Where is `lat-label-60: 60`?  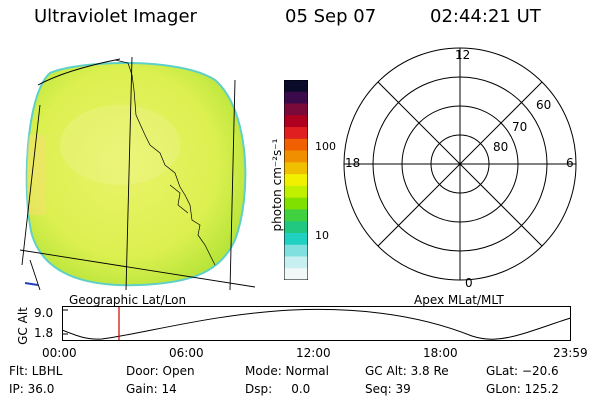
lat-label-60: 60 is located at coordinates (544, 105).